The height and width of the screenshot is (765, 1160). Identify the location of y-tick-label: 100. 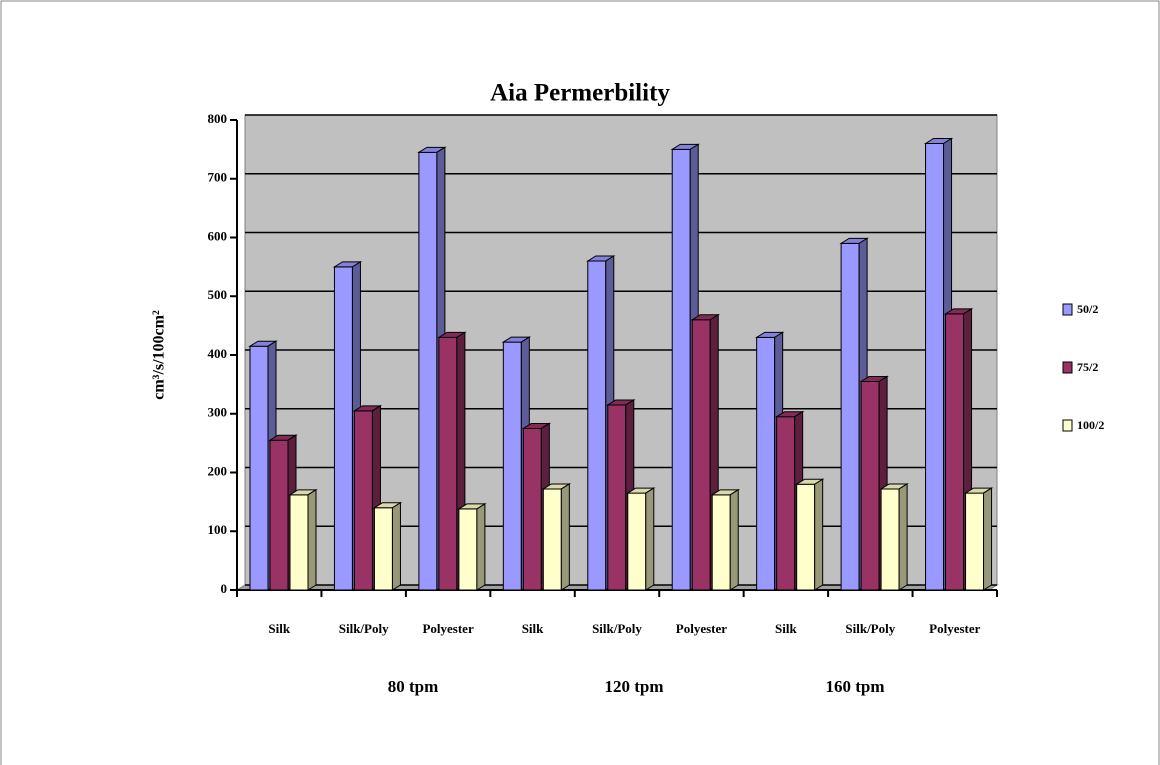
(218, 529).